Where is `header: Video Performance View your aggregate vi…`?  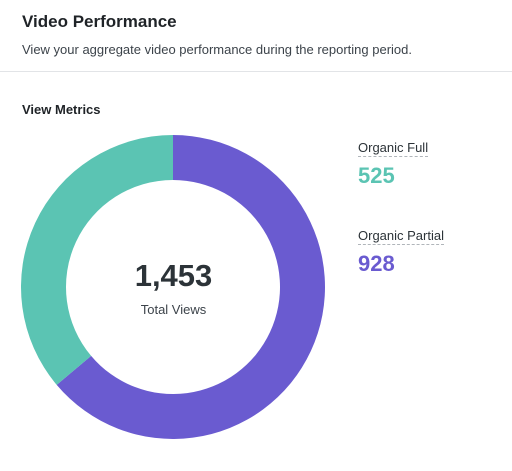 header: Video Performance View your aggregate vi… is located at coordinates (217, 34).